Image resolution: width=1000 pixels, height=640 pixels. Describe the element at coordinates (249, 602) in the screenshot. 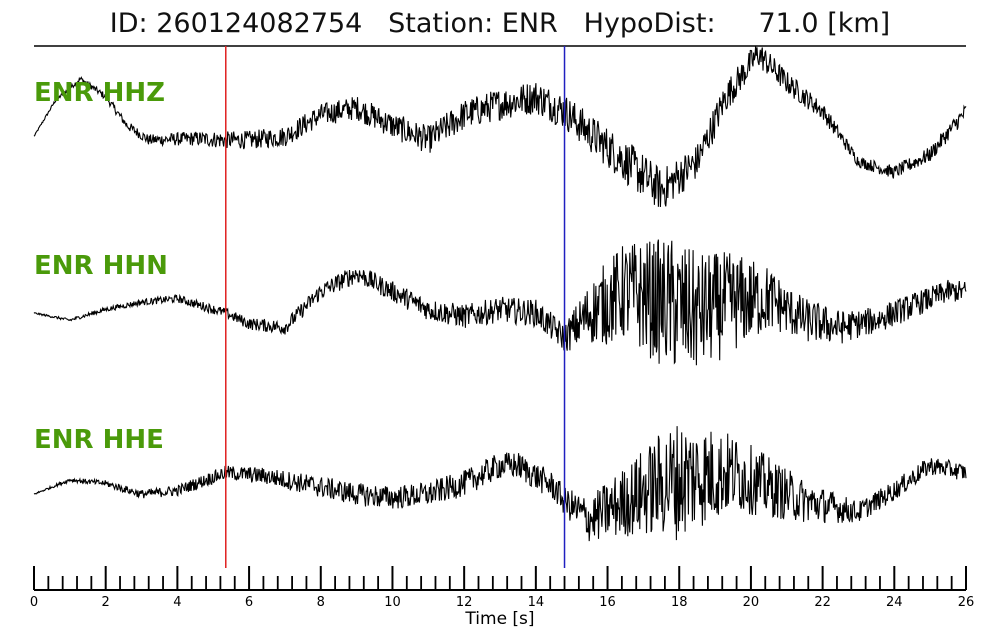

I see `x-tick-label: 6` at that location.